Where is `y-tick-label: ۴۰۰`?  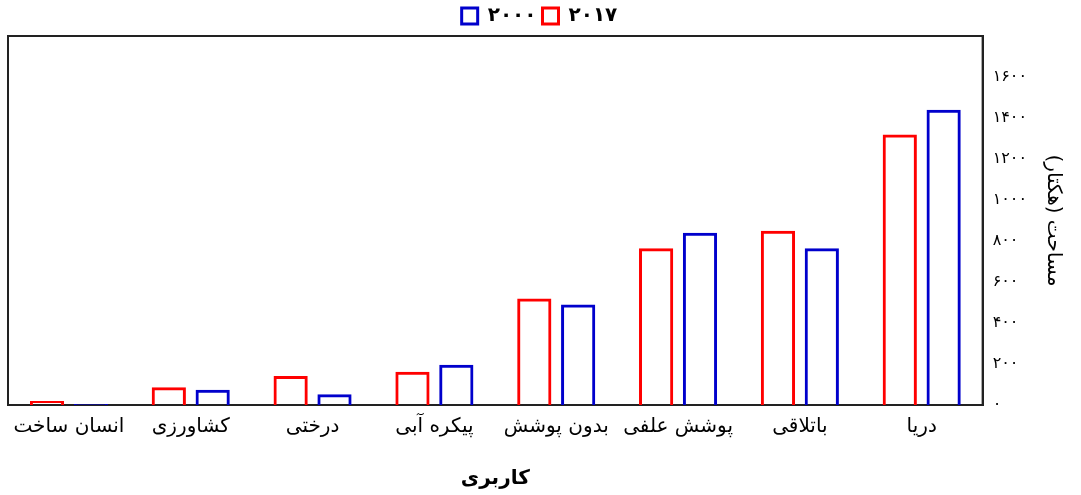
y-tick-label: ۴۰۰ is located at coordinates (1005, 322).